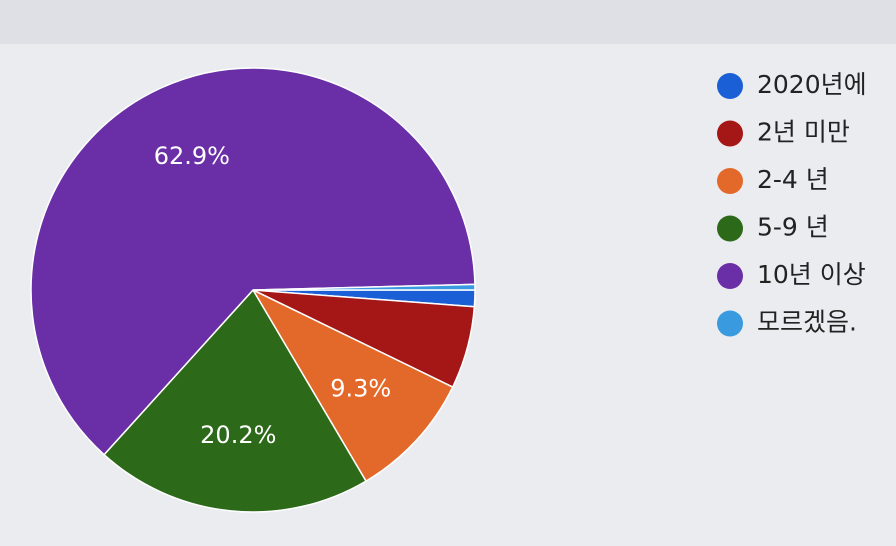 This screenshot has height=546, width=896. I want to click on legend-label: 2-4 년, so click(793, 179).